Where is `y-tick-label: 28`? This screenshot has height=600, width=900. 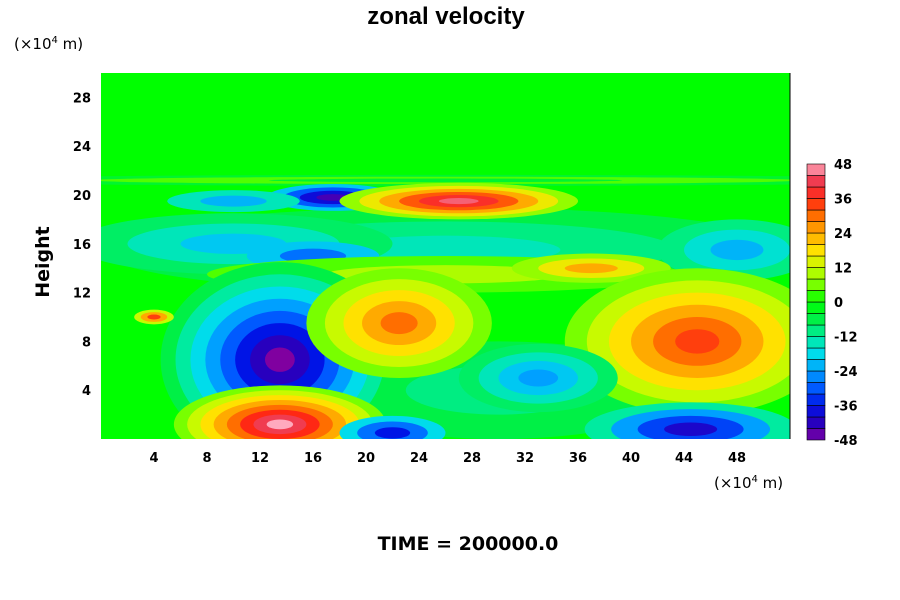 y-tick-label: 28 is located at coordinates (82, 98).